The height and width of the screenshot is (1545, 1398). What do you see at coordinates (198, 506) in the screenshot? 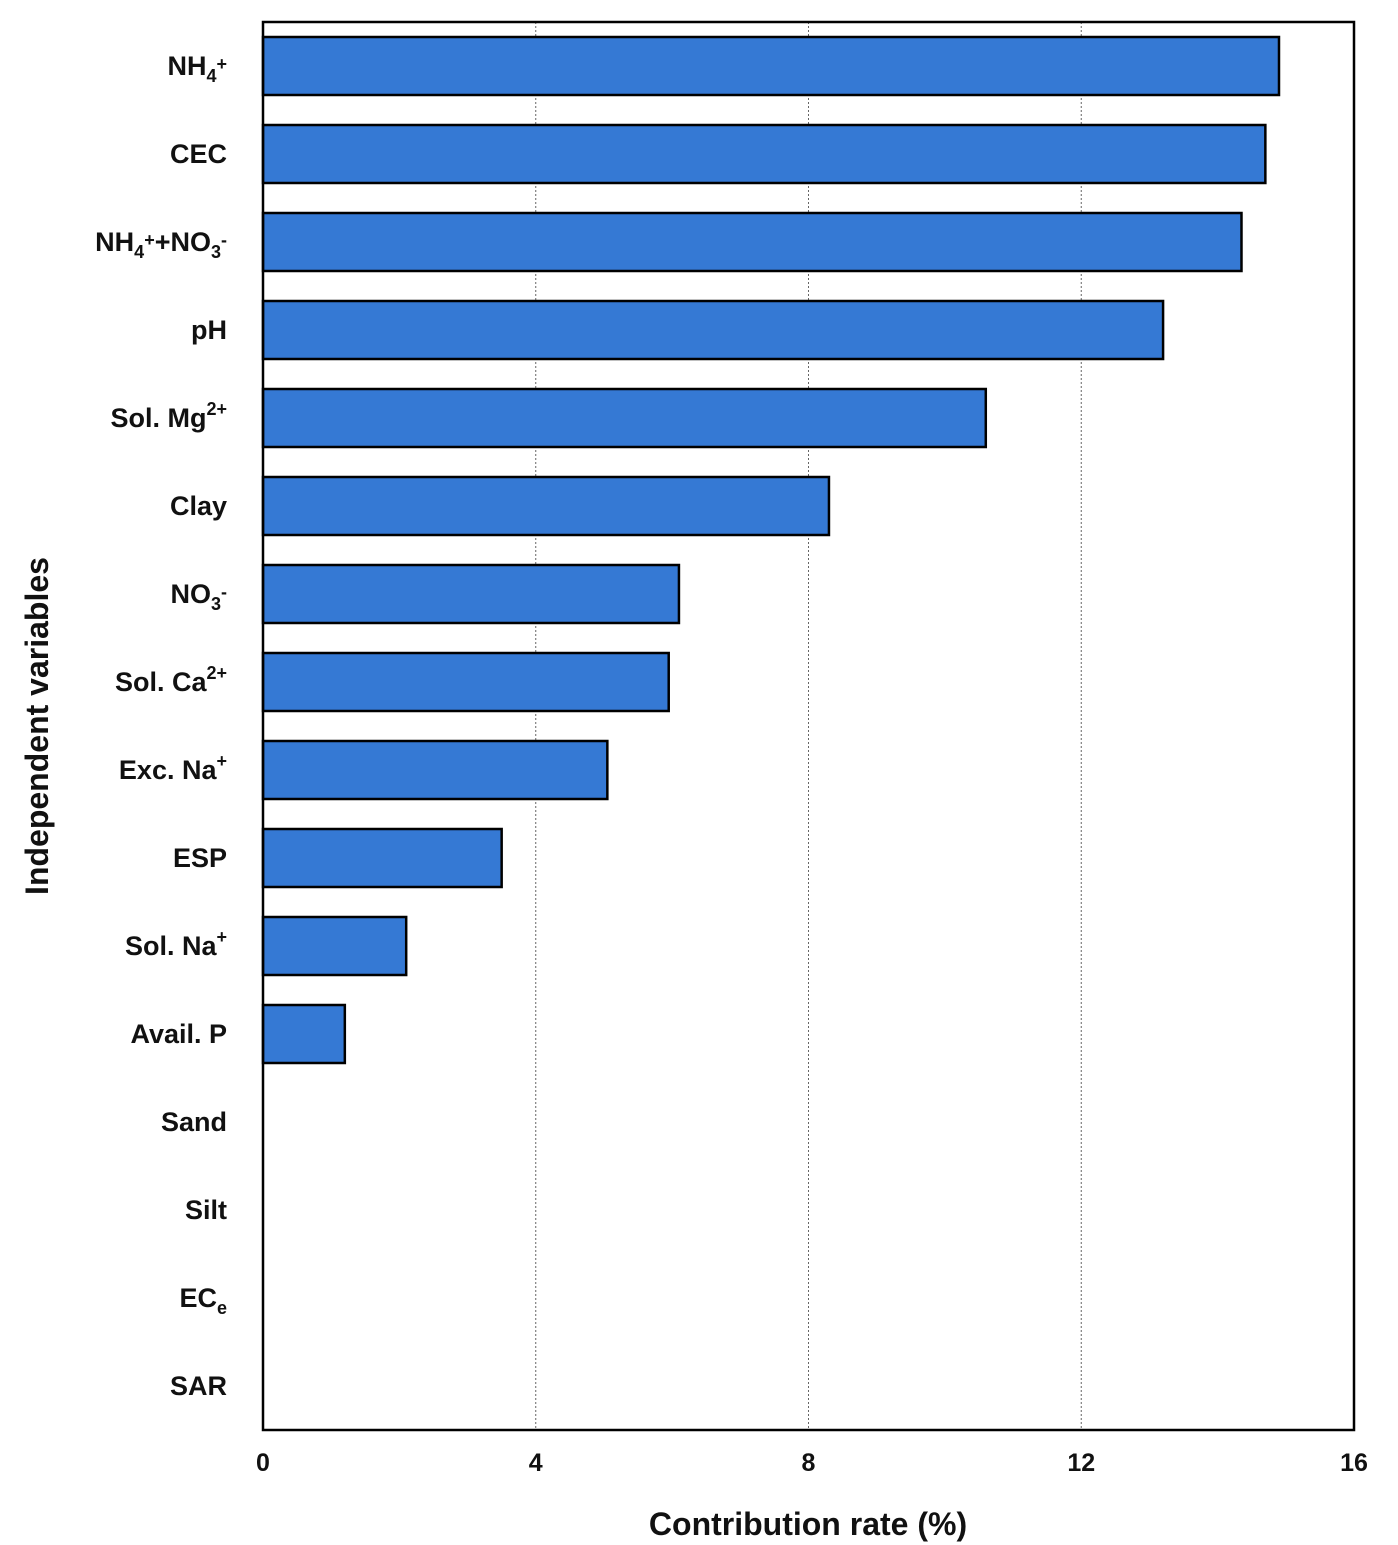
I see `category-label: Clay` at bounding box center [198, 506].